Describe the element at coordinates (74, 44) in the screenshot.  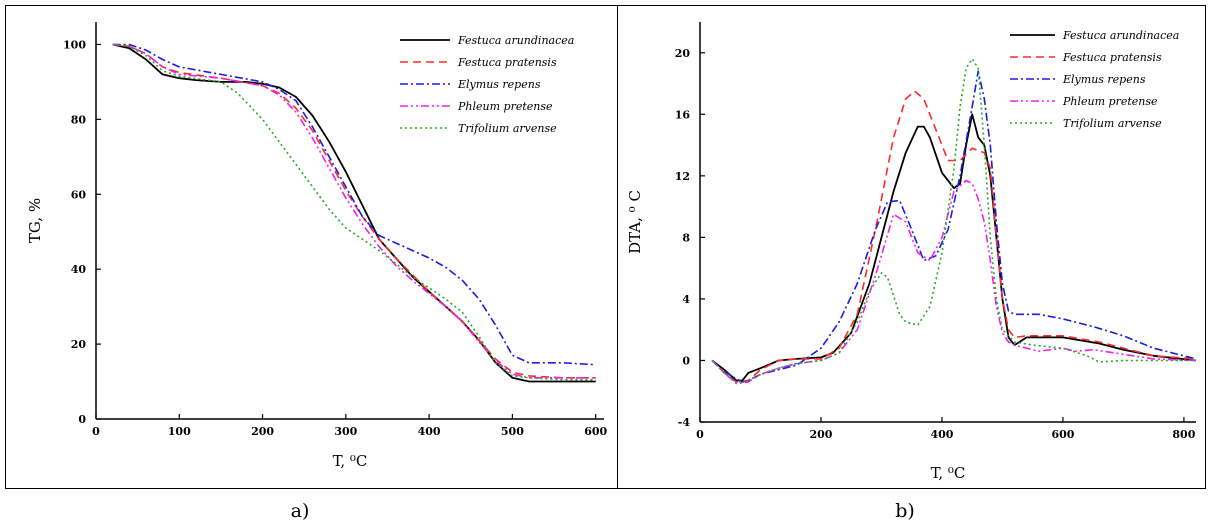
I see `chart-a-y-tick-label: 100` at that location.